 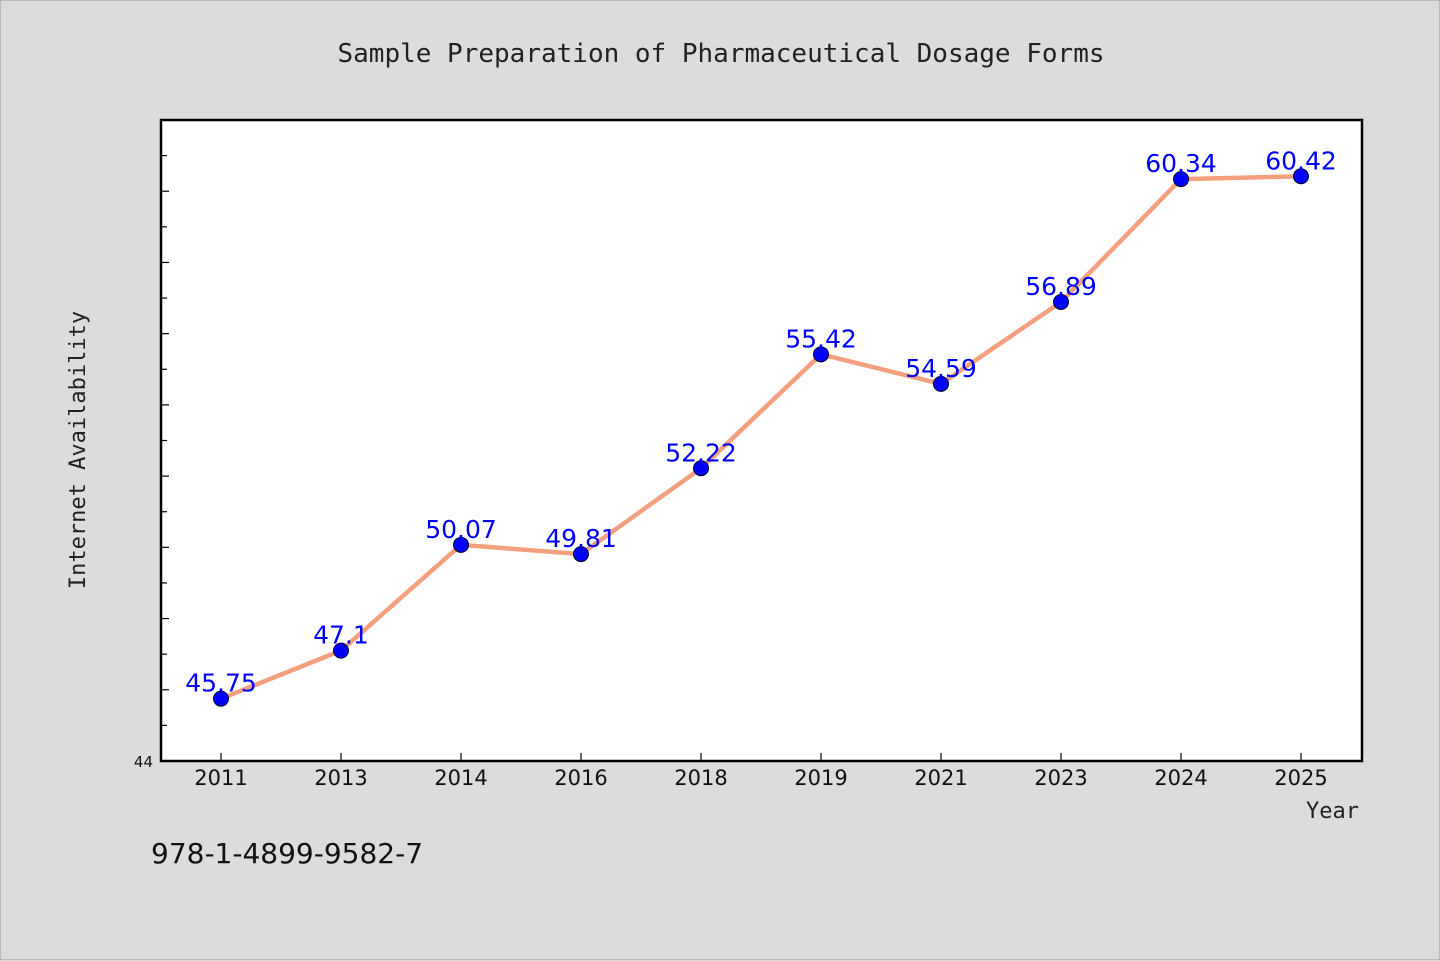 What do you see at coordinates (340, 778) in the screenshot?
I see `x-tick-label: 2013` at bounding box center [340, 778].